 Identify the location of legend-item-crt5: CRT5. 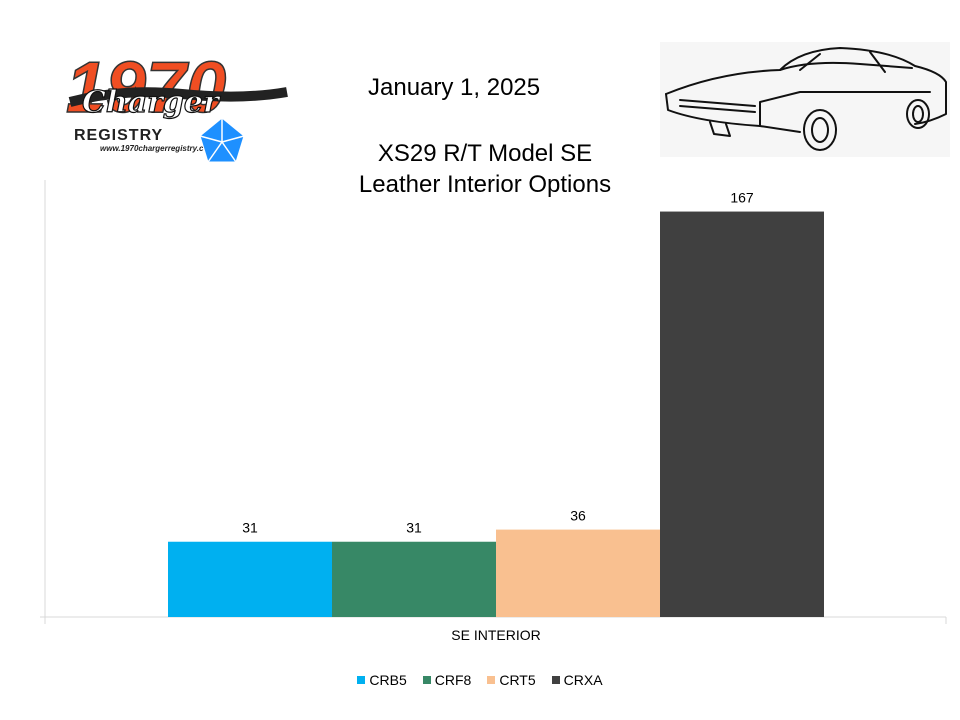
(511, 680).